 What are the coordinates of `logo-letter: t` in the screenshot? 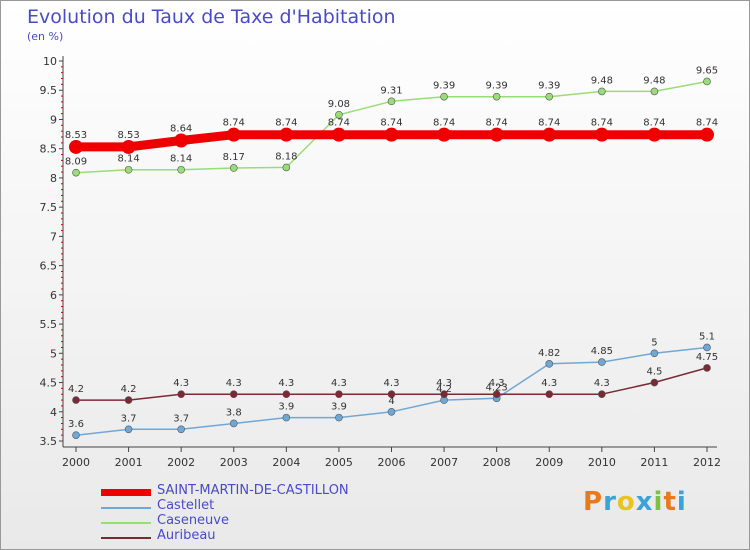 It's located at (670, 502).